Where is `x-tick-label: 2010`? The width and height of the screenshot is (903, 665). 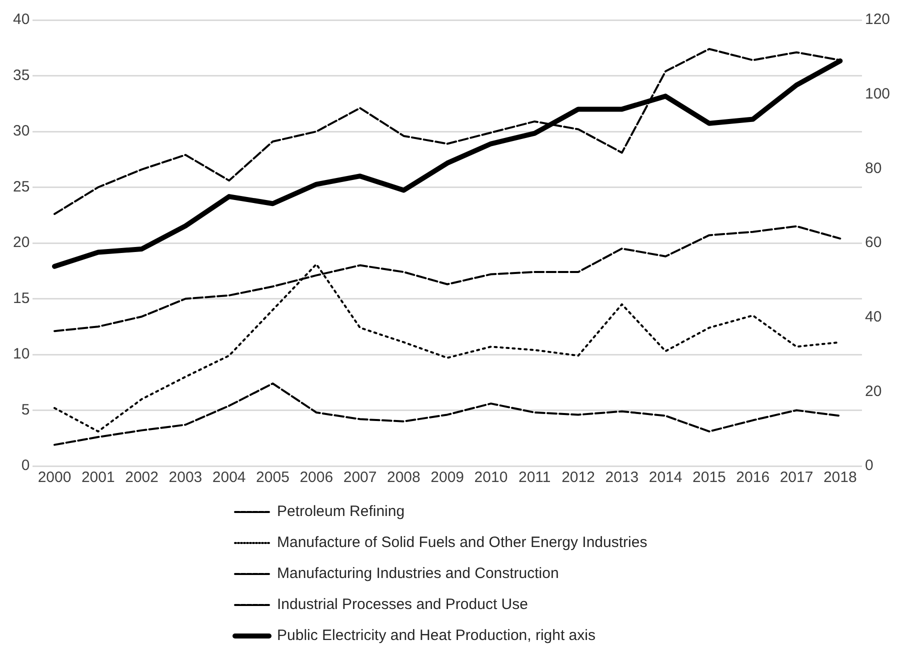 x-tick-label: 2010 is located at coordinates (491, 477).